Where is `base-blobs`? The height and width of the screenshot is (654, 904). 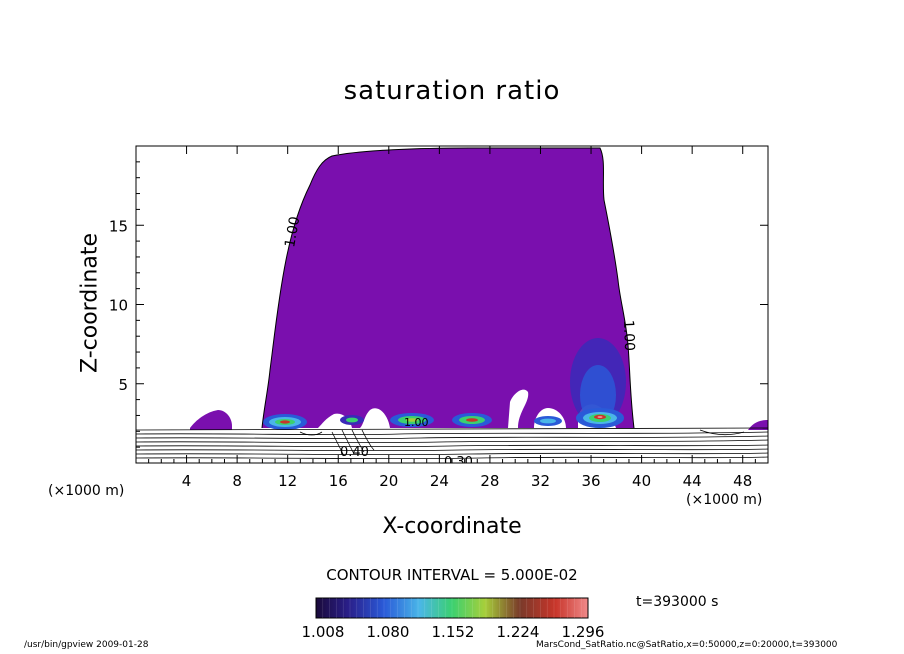
base-blobs is located at coordinates (443, 419).